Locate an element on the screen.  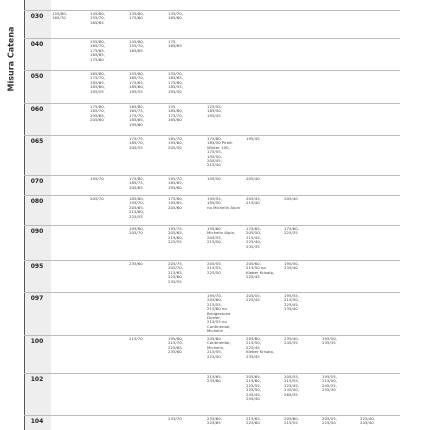
size-cell: 205/55, 225/50 is located at coordinates (340, 421).